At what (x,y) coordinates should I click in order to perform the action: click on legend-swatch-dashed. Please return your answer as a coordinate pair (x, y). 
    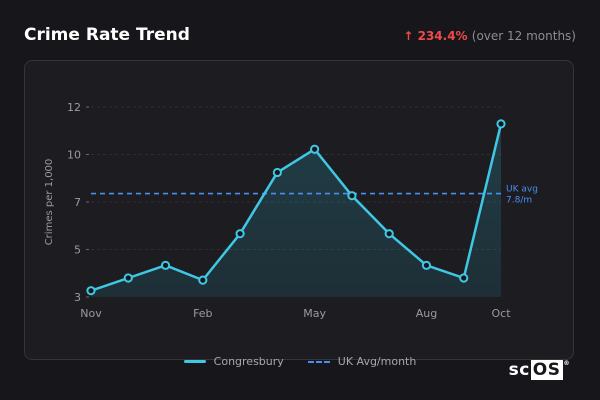
    Looking at the image, I should click on (318, 361).